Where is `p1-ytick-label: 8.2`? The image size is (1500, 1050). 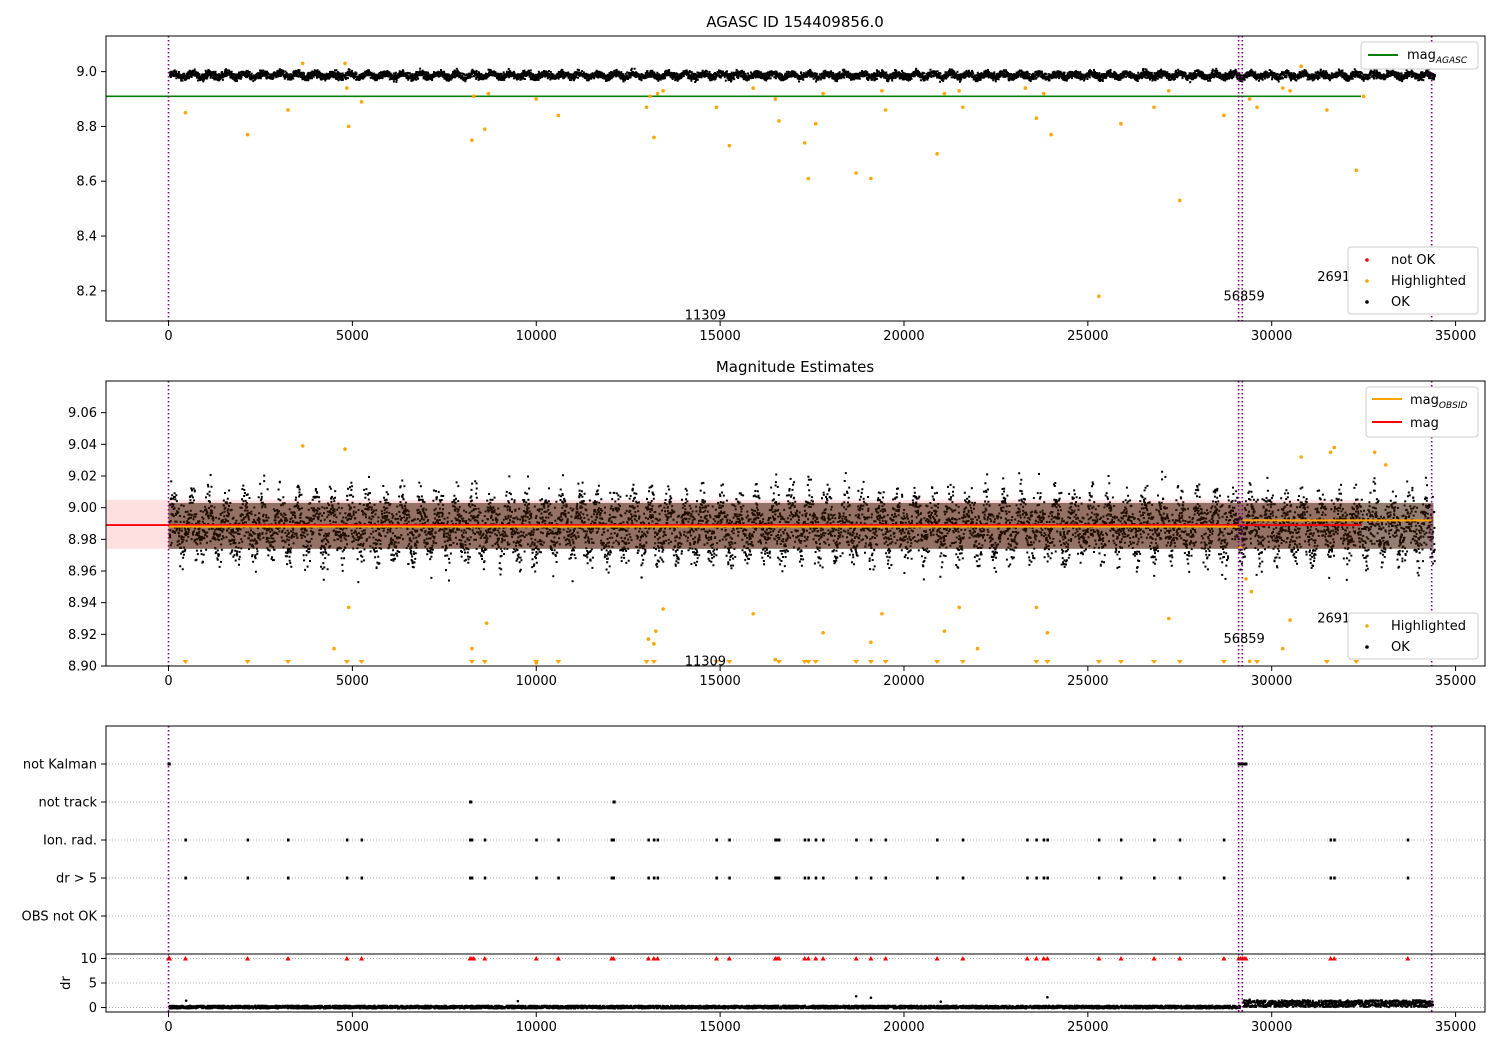 p1-ytick-label: 8.2 is located at coordinates (86, 291).